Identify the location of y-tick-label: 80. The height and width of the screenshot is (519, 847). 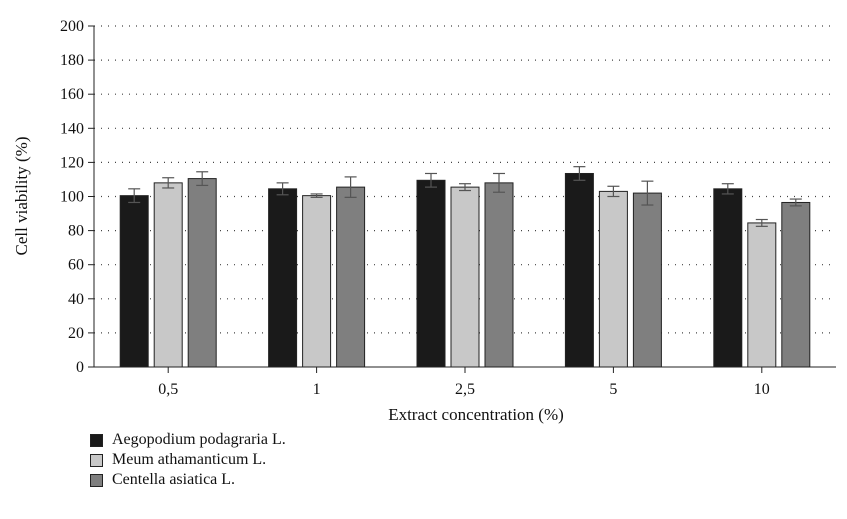
(76, 231).